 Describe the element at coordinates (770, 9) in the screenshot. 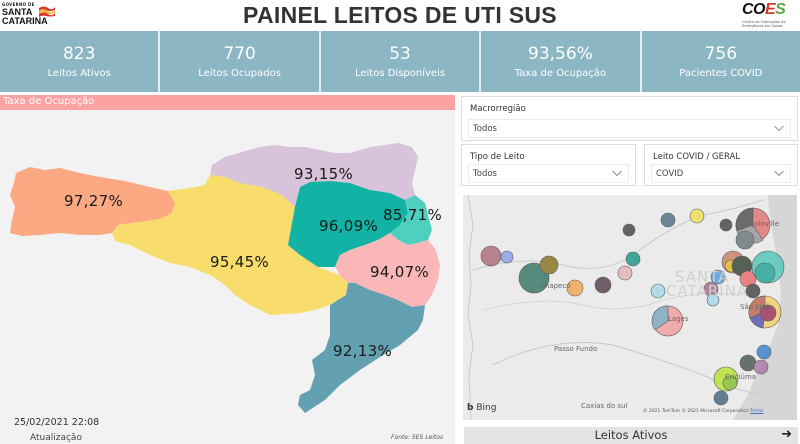

I see `coes-e: E` at that location.